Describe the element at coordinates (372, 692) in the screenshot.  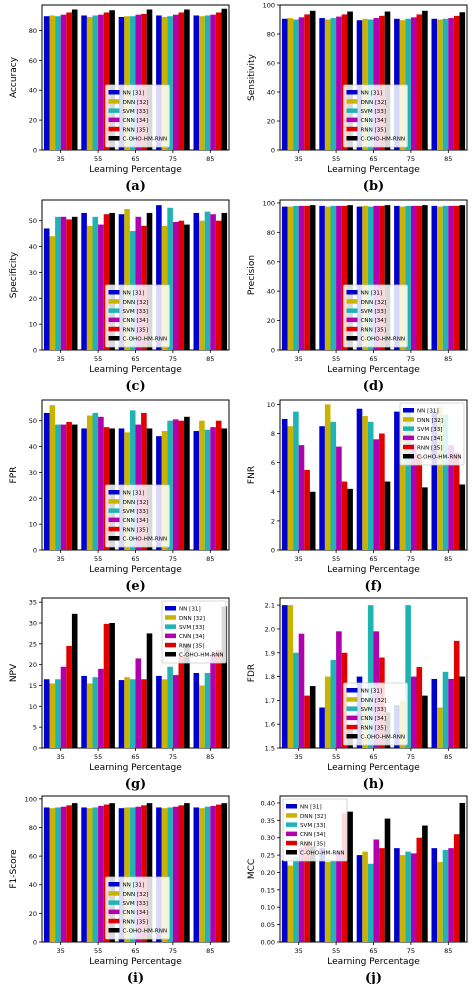
I see `legend-entry: NN [31]` at that location.